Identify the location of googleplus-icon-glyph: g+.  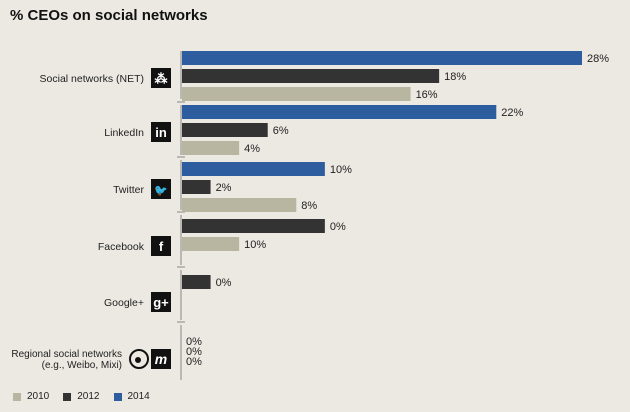
(161, 302).